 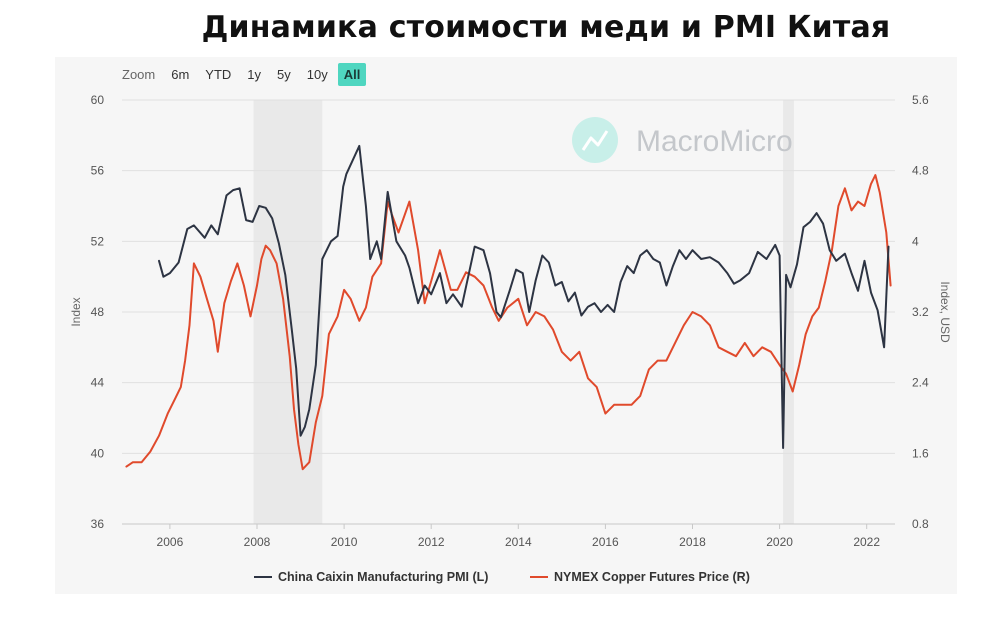 What do you see at coordinates (180, 74) in the screenshot?
I see `zoom-6m-button: 6m` at bounding box center [180, 74].